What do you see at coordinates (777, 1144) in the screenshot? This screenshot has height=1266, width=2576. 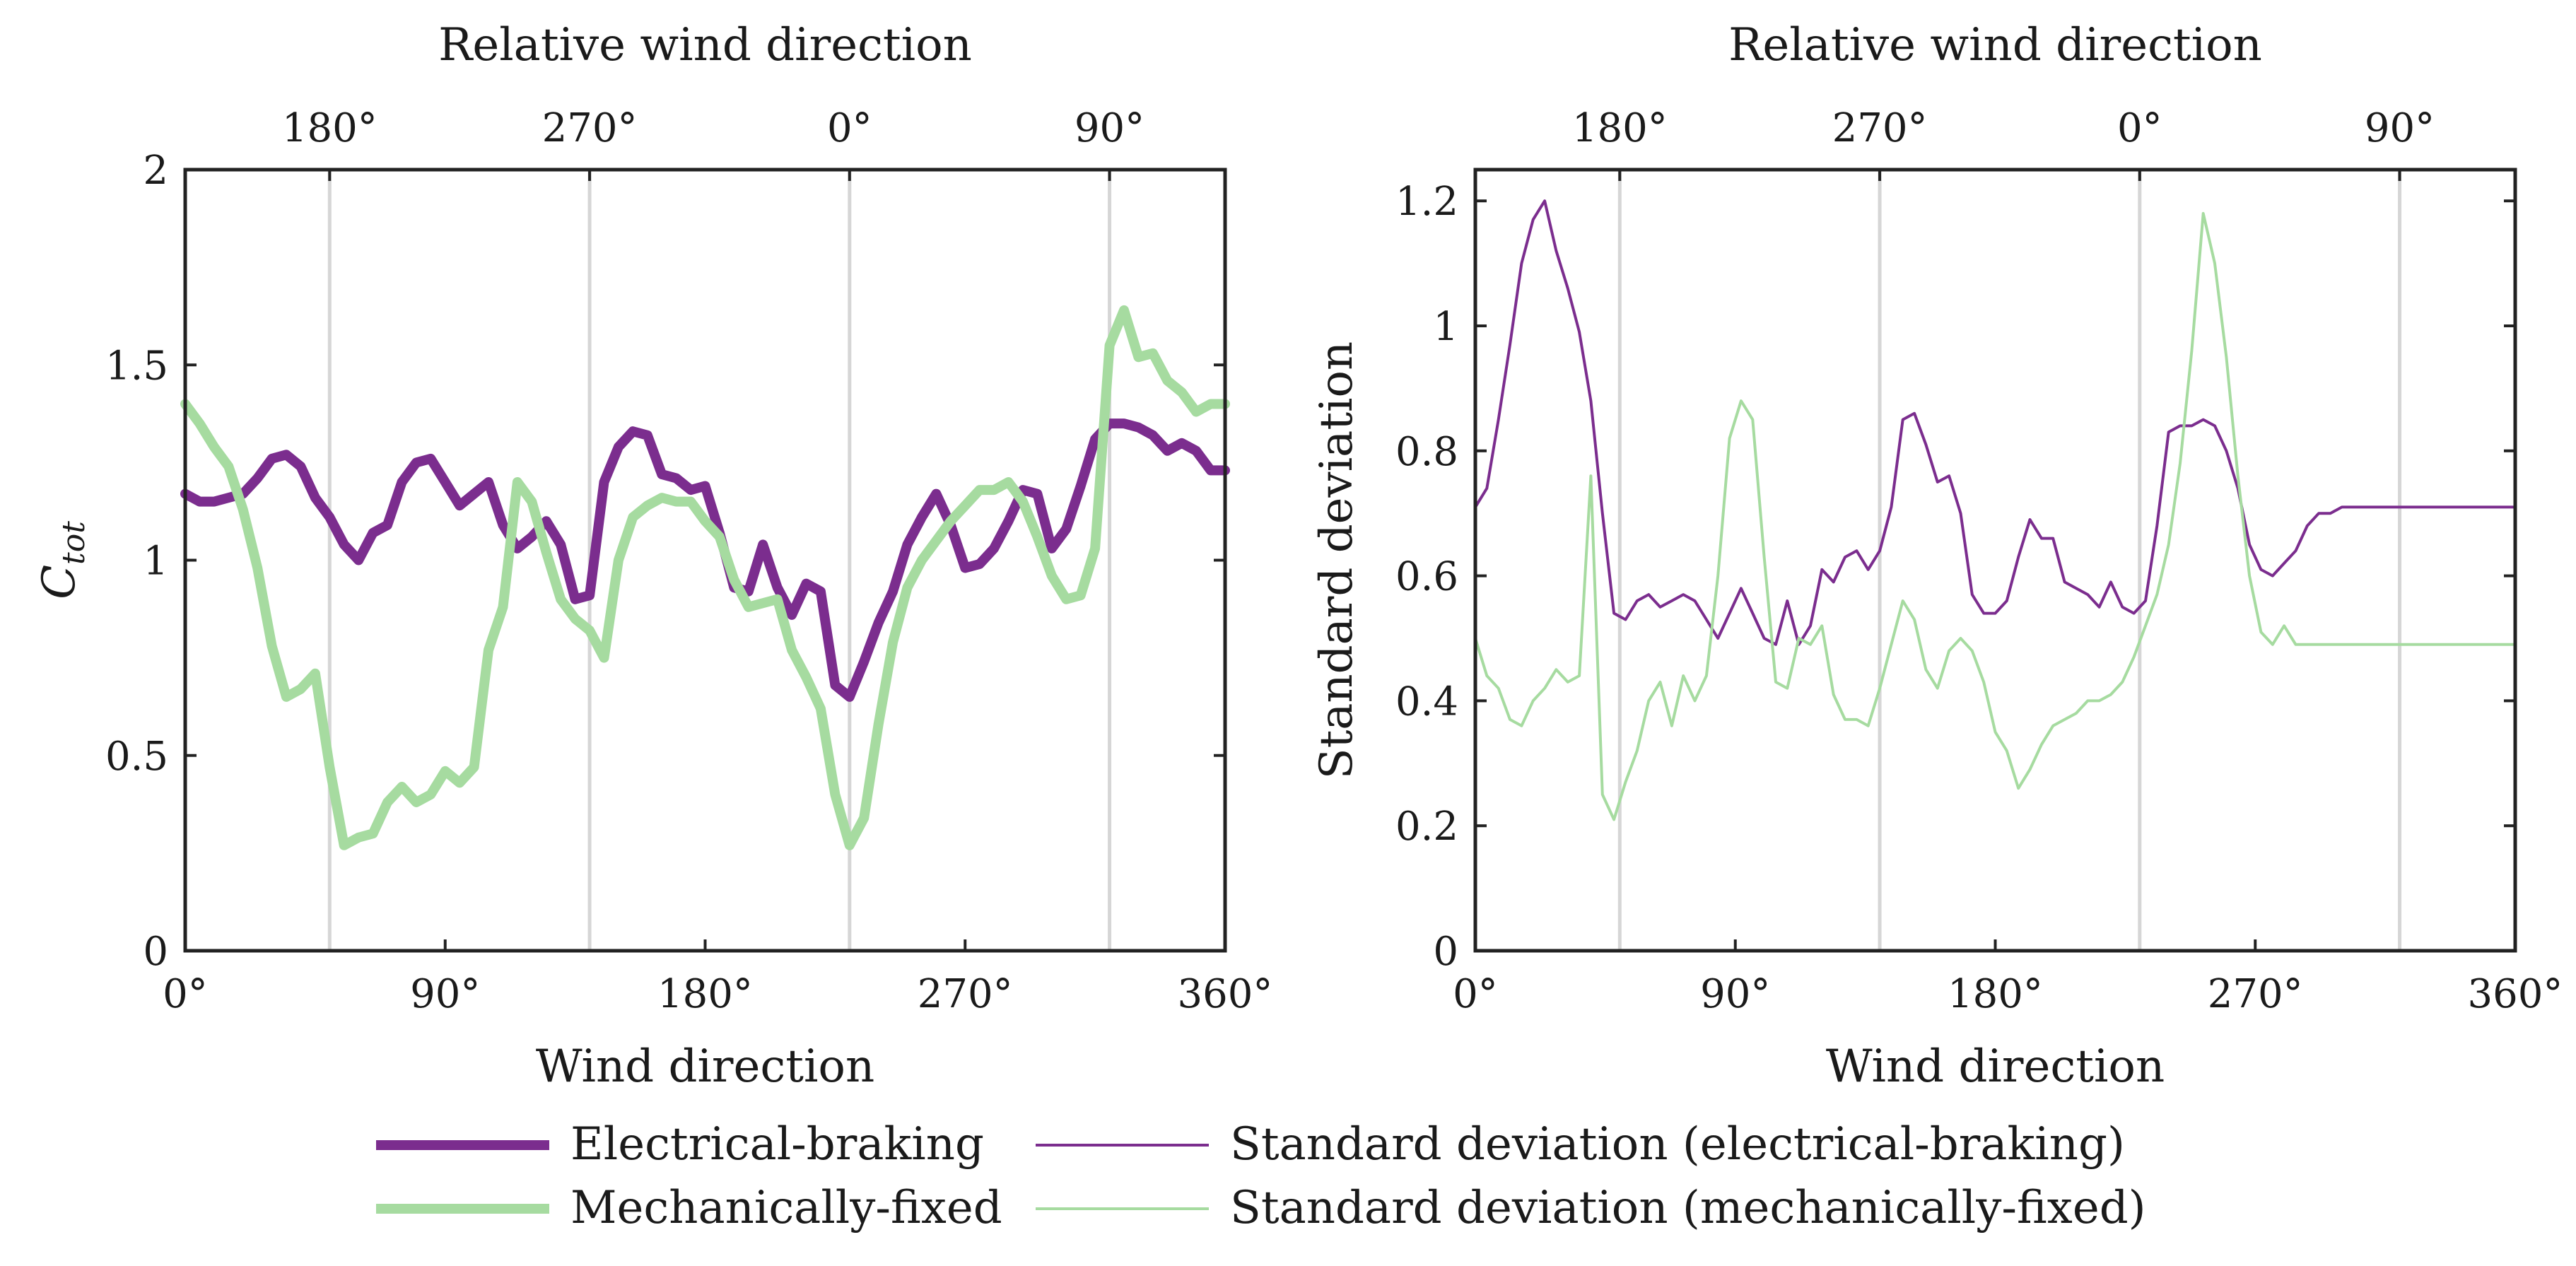 I see `legend-label-electrical-braking: Electrical-braking` at bounding box center [777, 1144].